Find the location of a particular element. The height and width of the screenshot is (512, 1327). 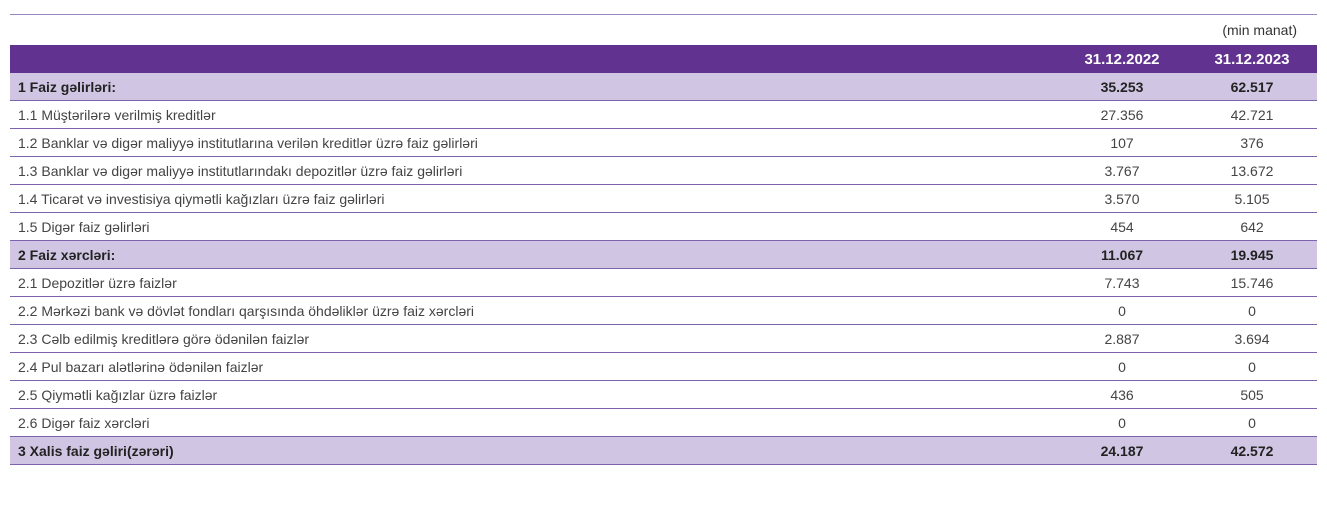

table-row: 2.6 Digər faiz xərcləri 0 0 is located at coordinates (663, 422).